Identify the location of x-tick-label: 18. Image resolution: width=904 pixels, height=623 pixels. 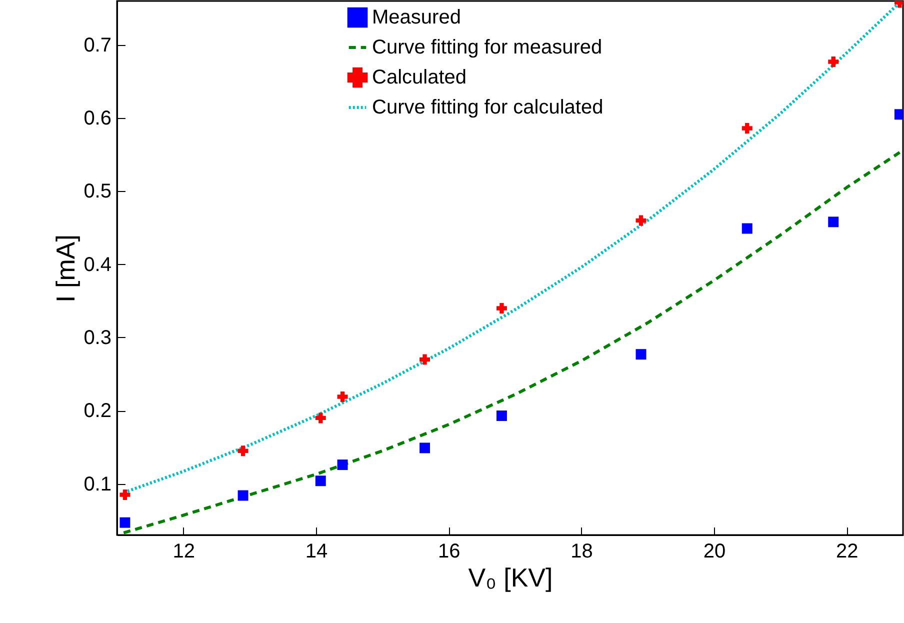
(581, 551).